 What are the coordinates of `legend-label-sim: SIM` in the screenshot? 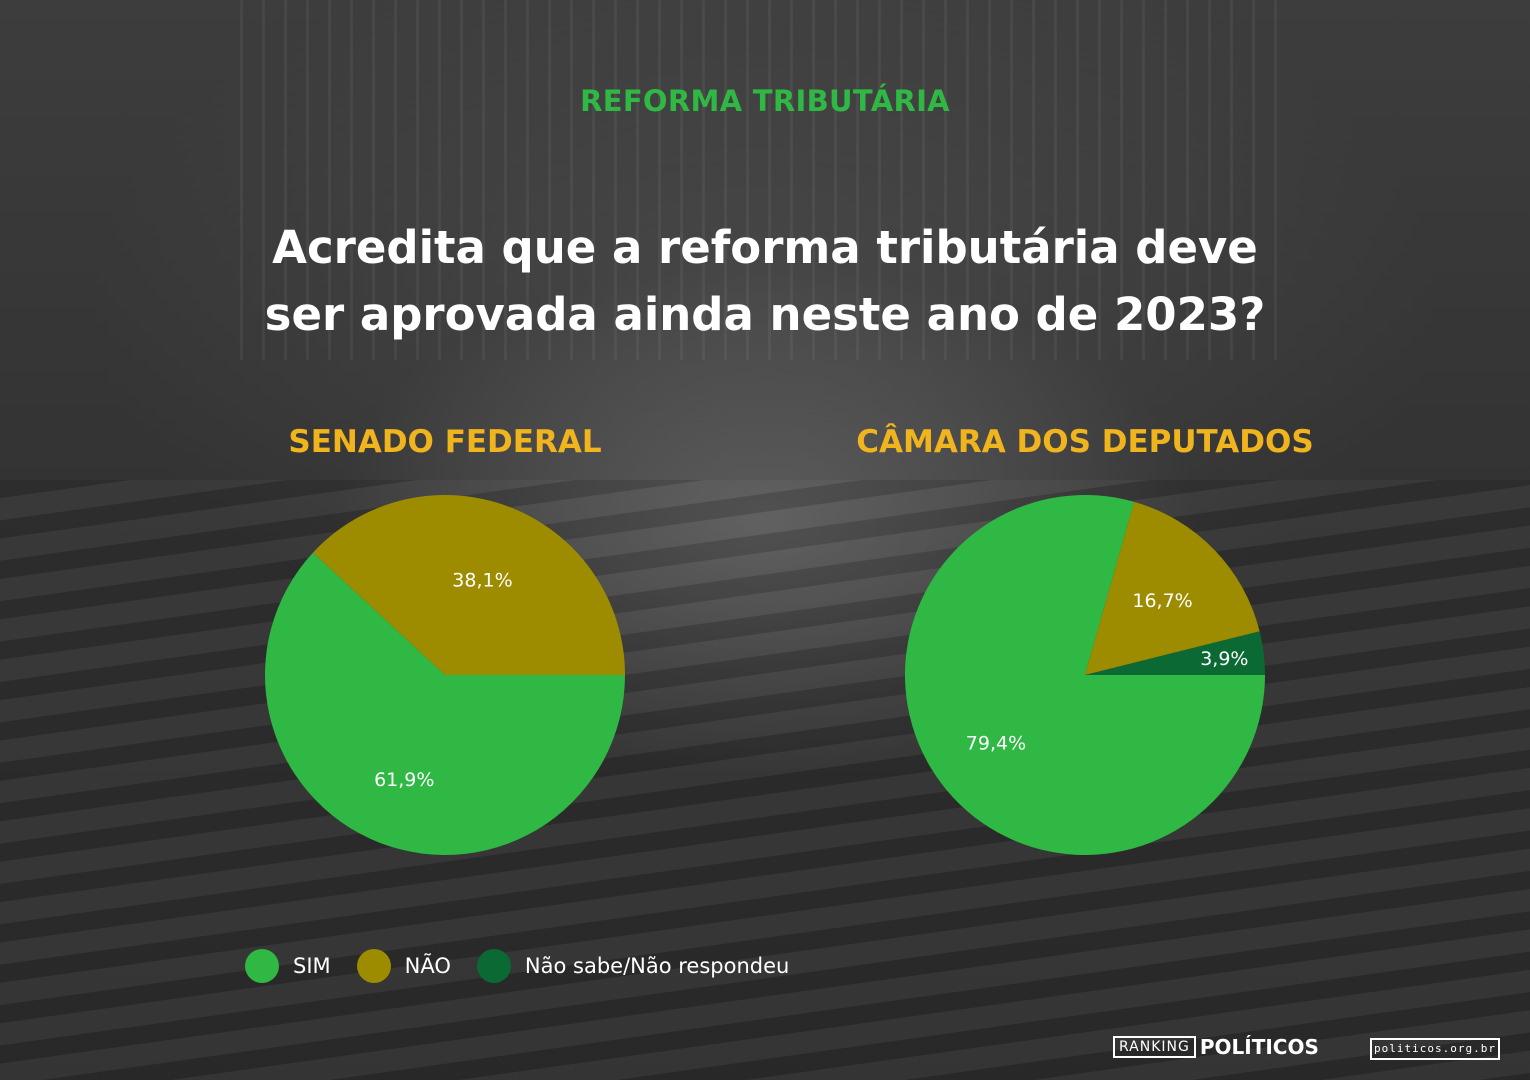 It's located at (312, 966).